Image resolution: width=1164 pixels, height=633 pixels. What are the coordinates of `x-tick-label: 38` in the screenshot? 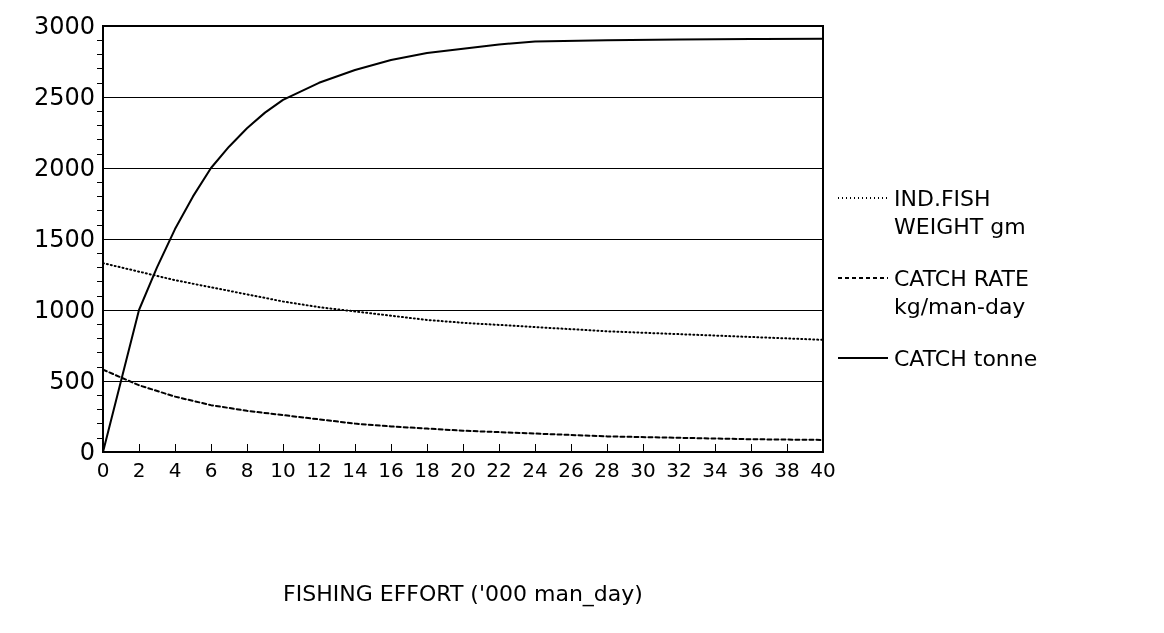 It's located at (787, 470).